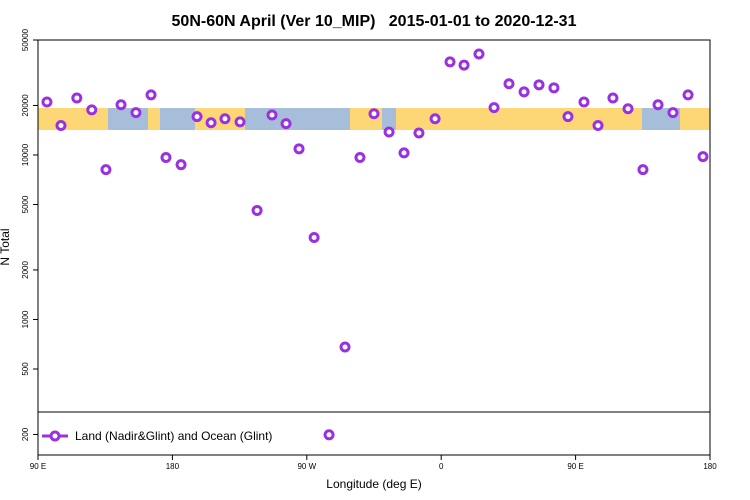 Image resolution: width=750 pixels, height=500 pixels. What do you see at coordinates (55, 436) in the screenshot?
I see `legend-marker` at bounding box center [55, 436].